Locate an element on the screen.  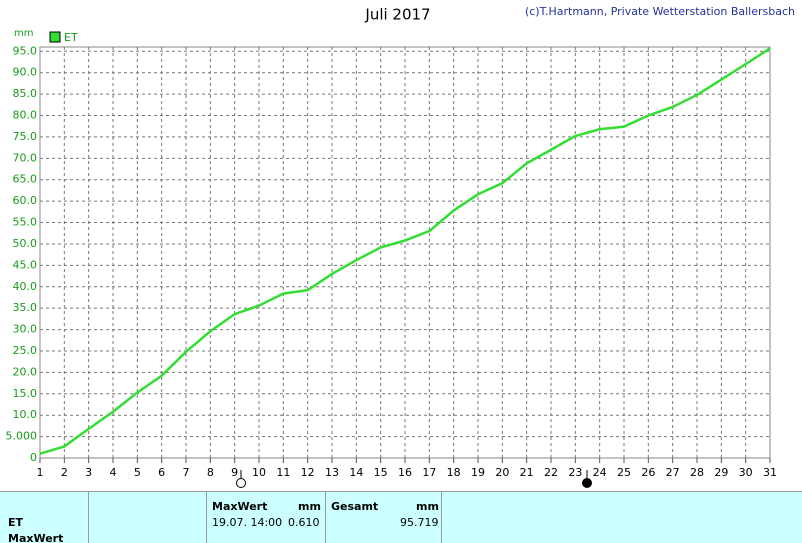
x-tick-label: 5 is located at coordinates (137, 472).